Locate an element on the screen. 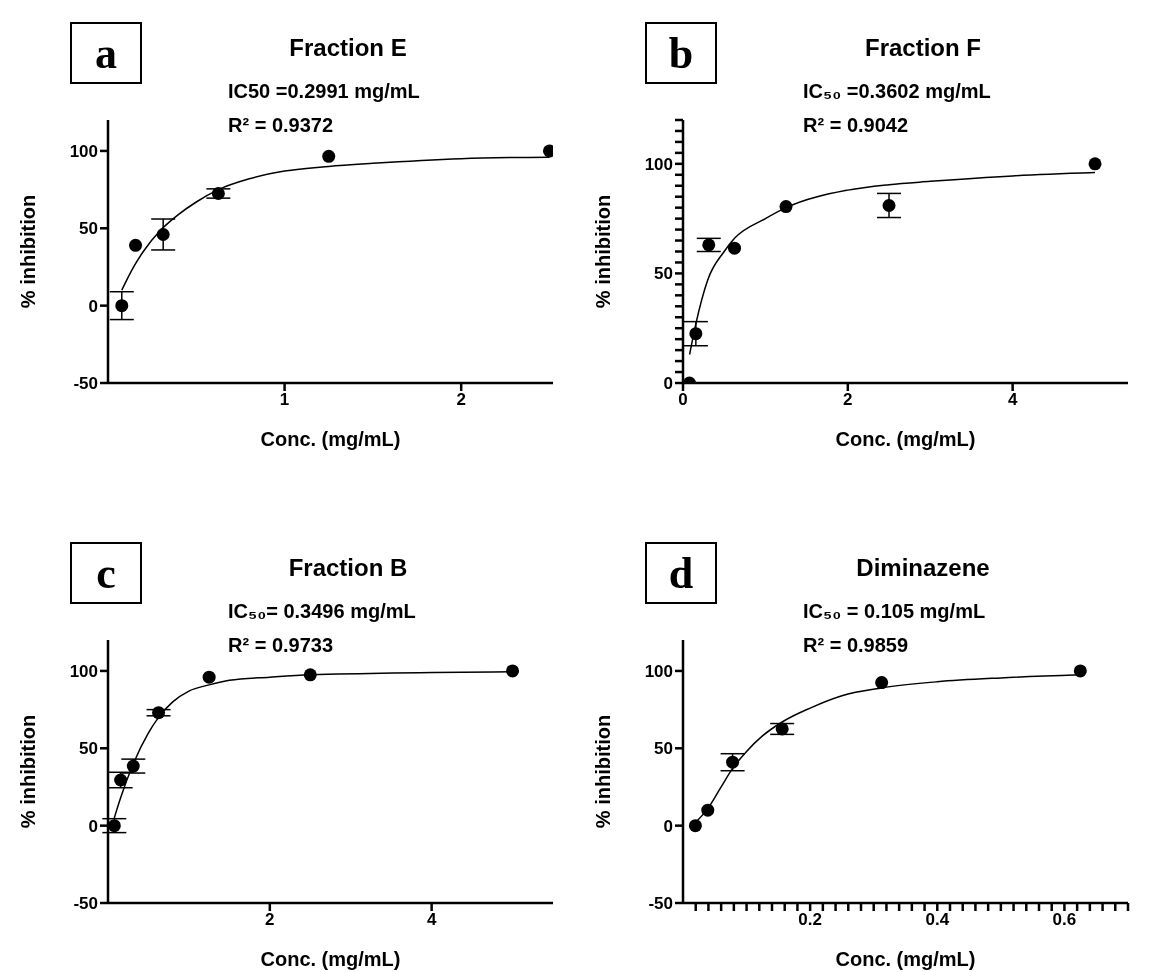 Image resolution: width=1151 pixels, height=972 pixels. x-tick-label: 1 is located at coordinates (284, 400).